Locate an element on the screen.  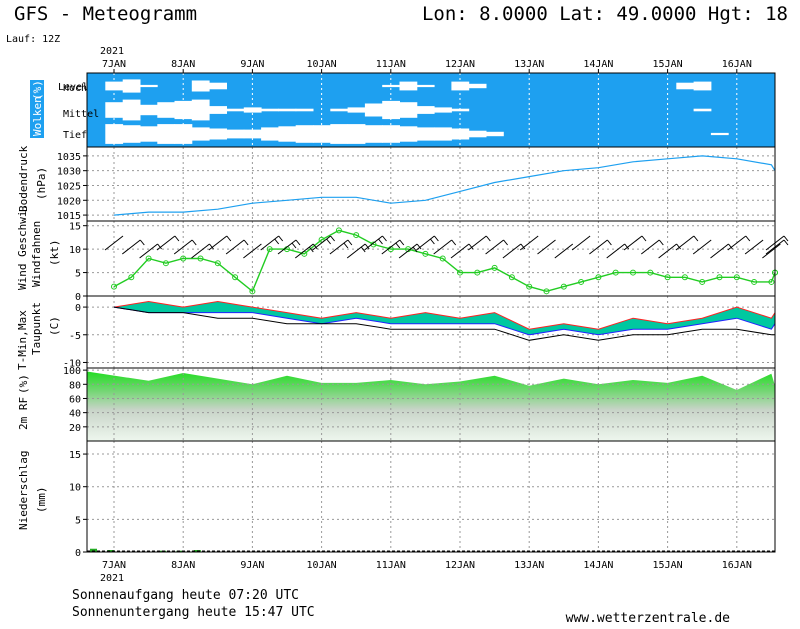
date-label-top: 8JAN is located at coordinates (183, 64).